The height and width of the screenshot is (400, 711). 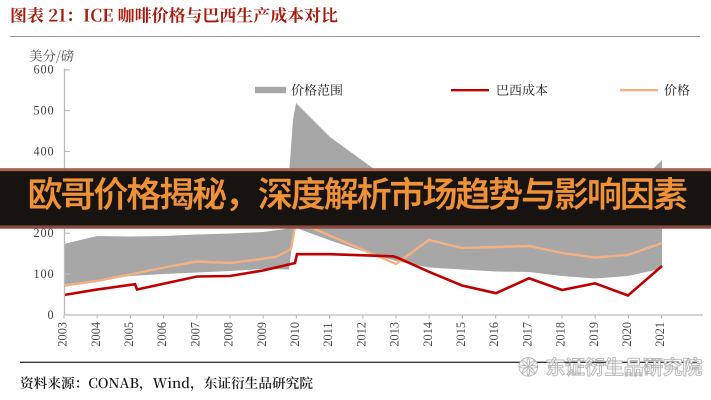 I want to click on svg-text: 2004, so click(x=96, y=334).